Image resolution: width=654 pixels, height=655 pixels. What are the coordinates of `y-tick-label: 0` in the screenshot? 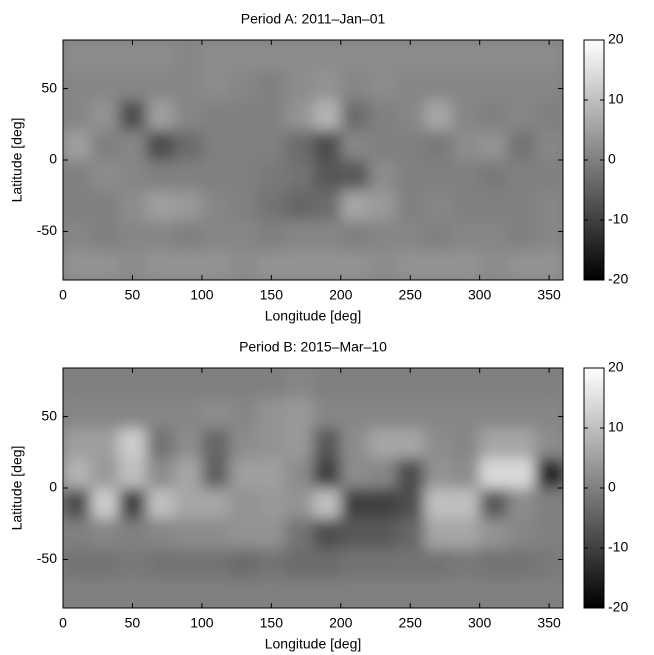 It's located at (53, 487).